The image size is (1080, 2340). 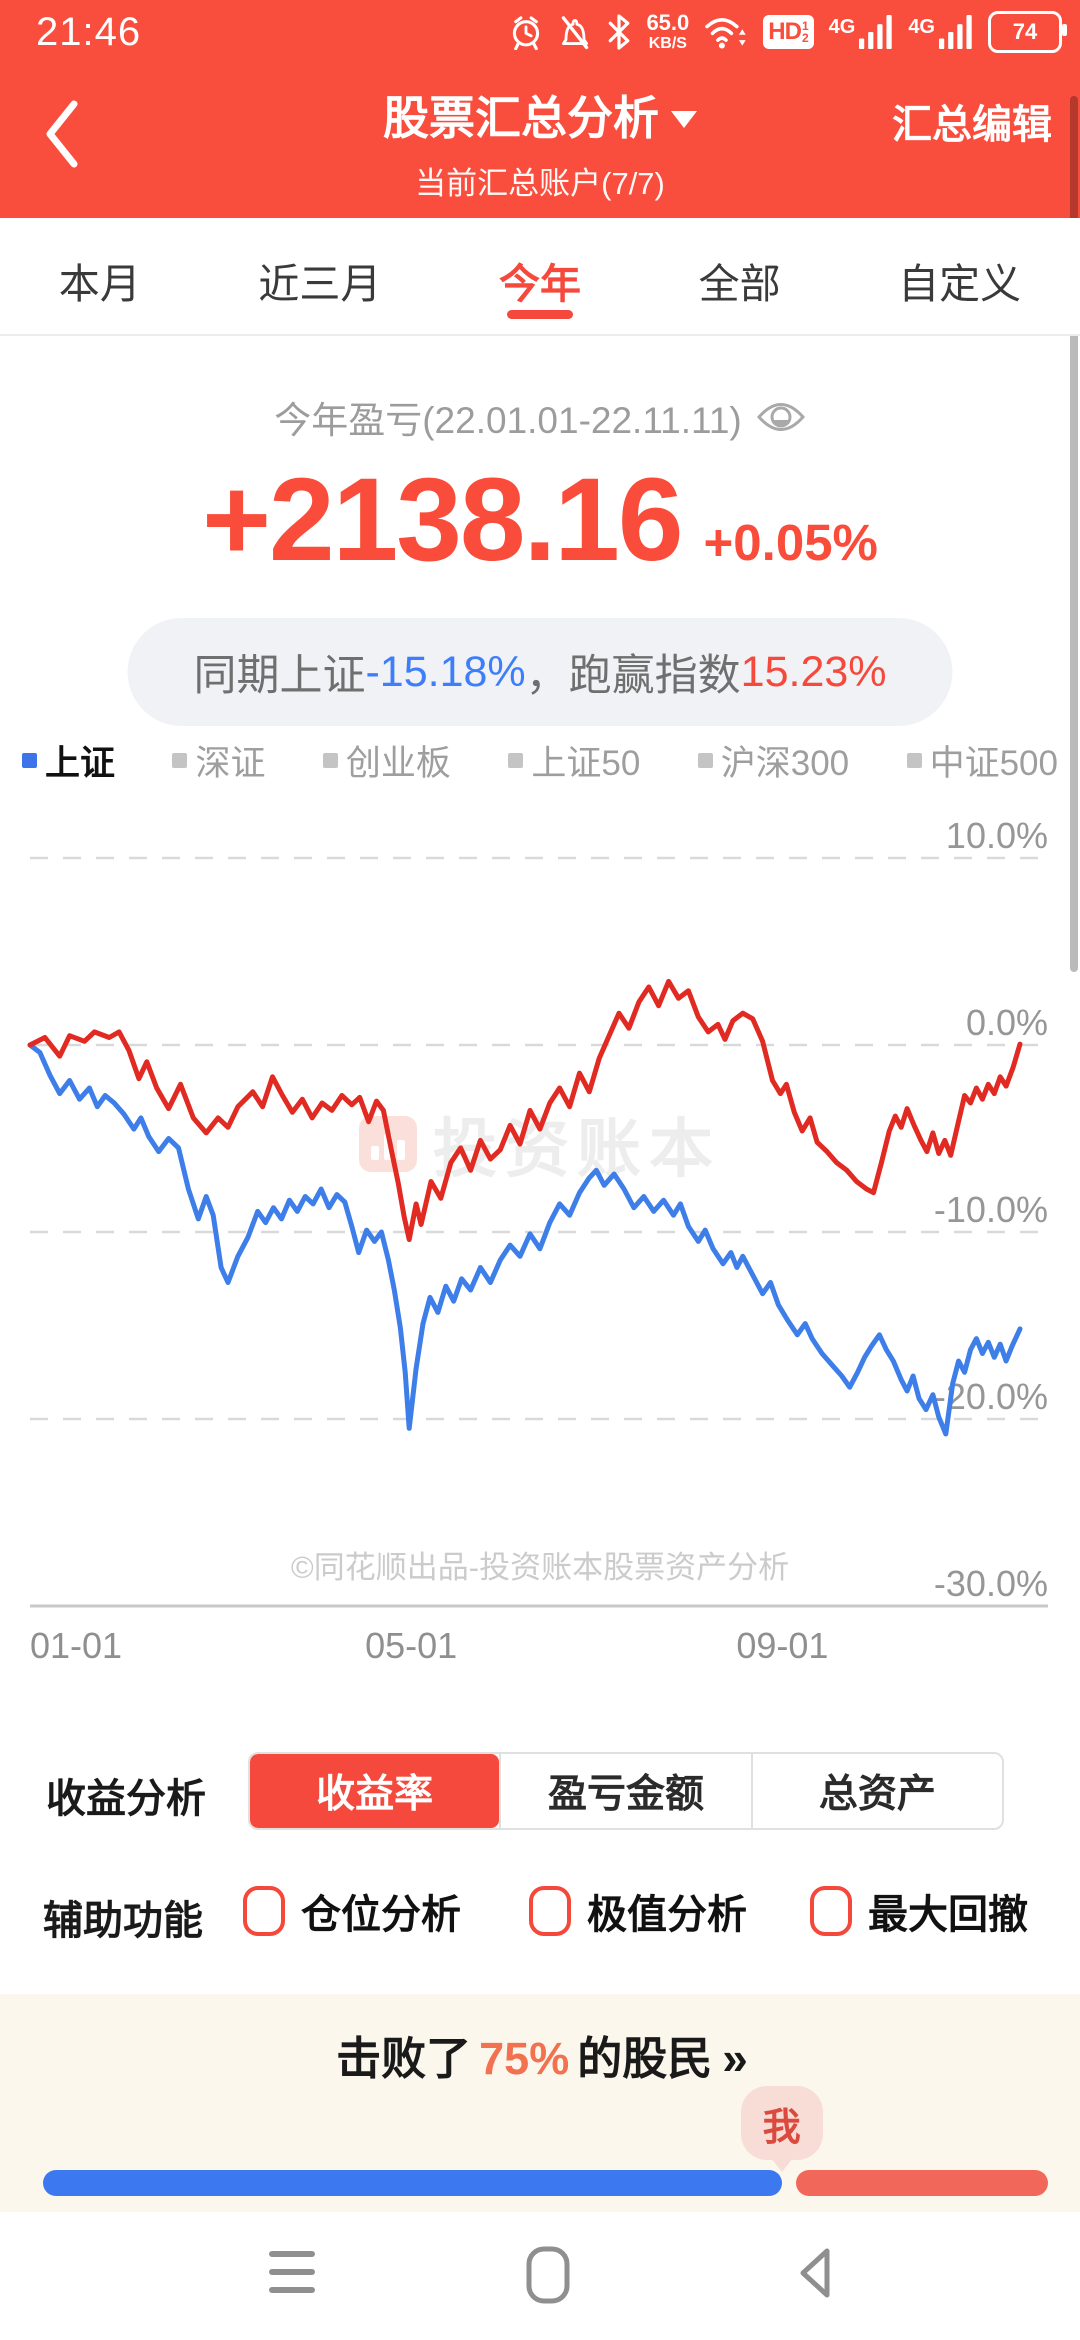 What do you see at coordinates (62, 134) in the screenshot?
I see `back-button` at bounding box center [62, 134].